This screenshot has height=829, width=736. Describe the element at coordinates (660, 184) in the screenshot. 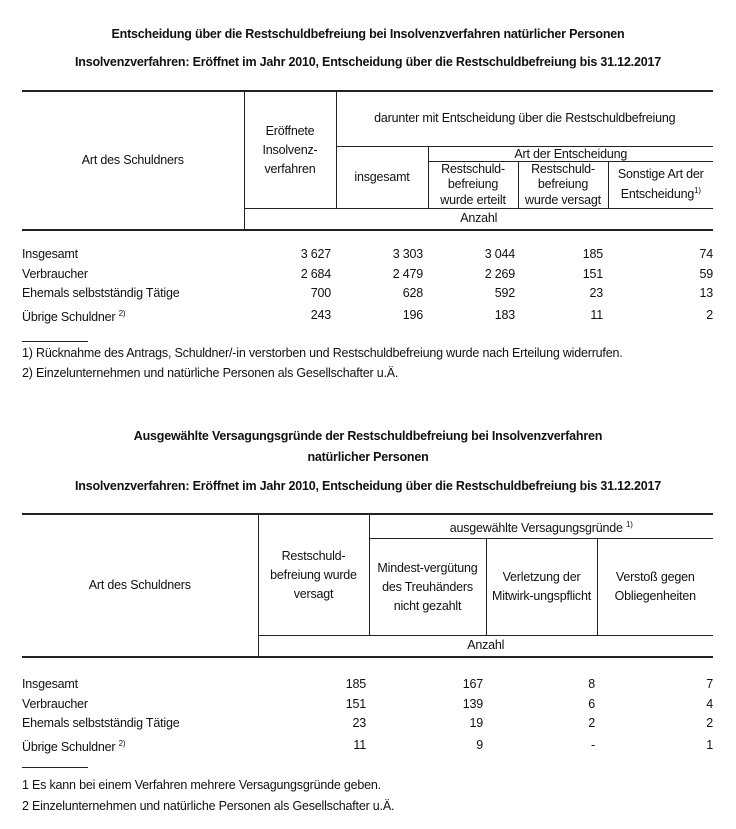

I see `header-other: Sonstige Art der Entscheidung1)` at that location.